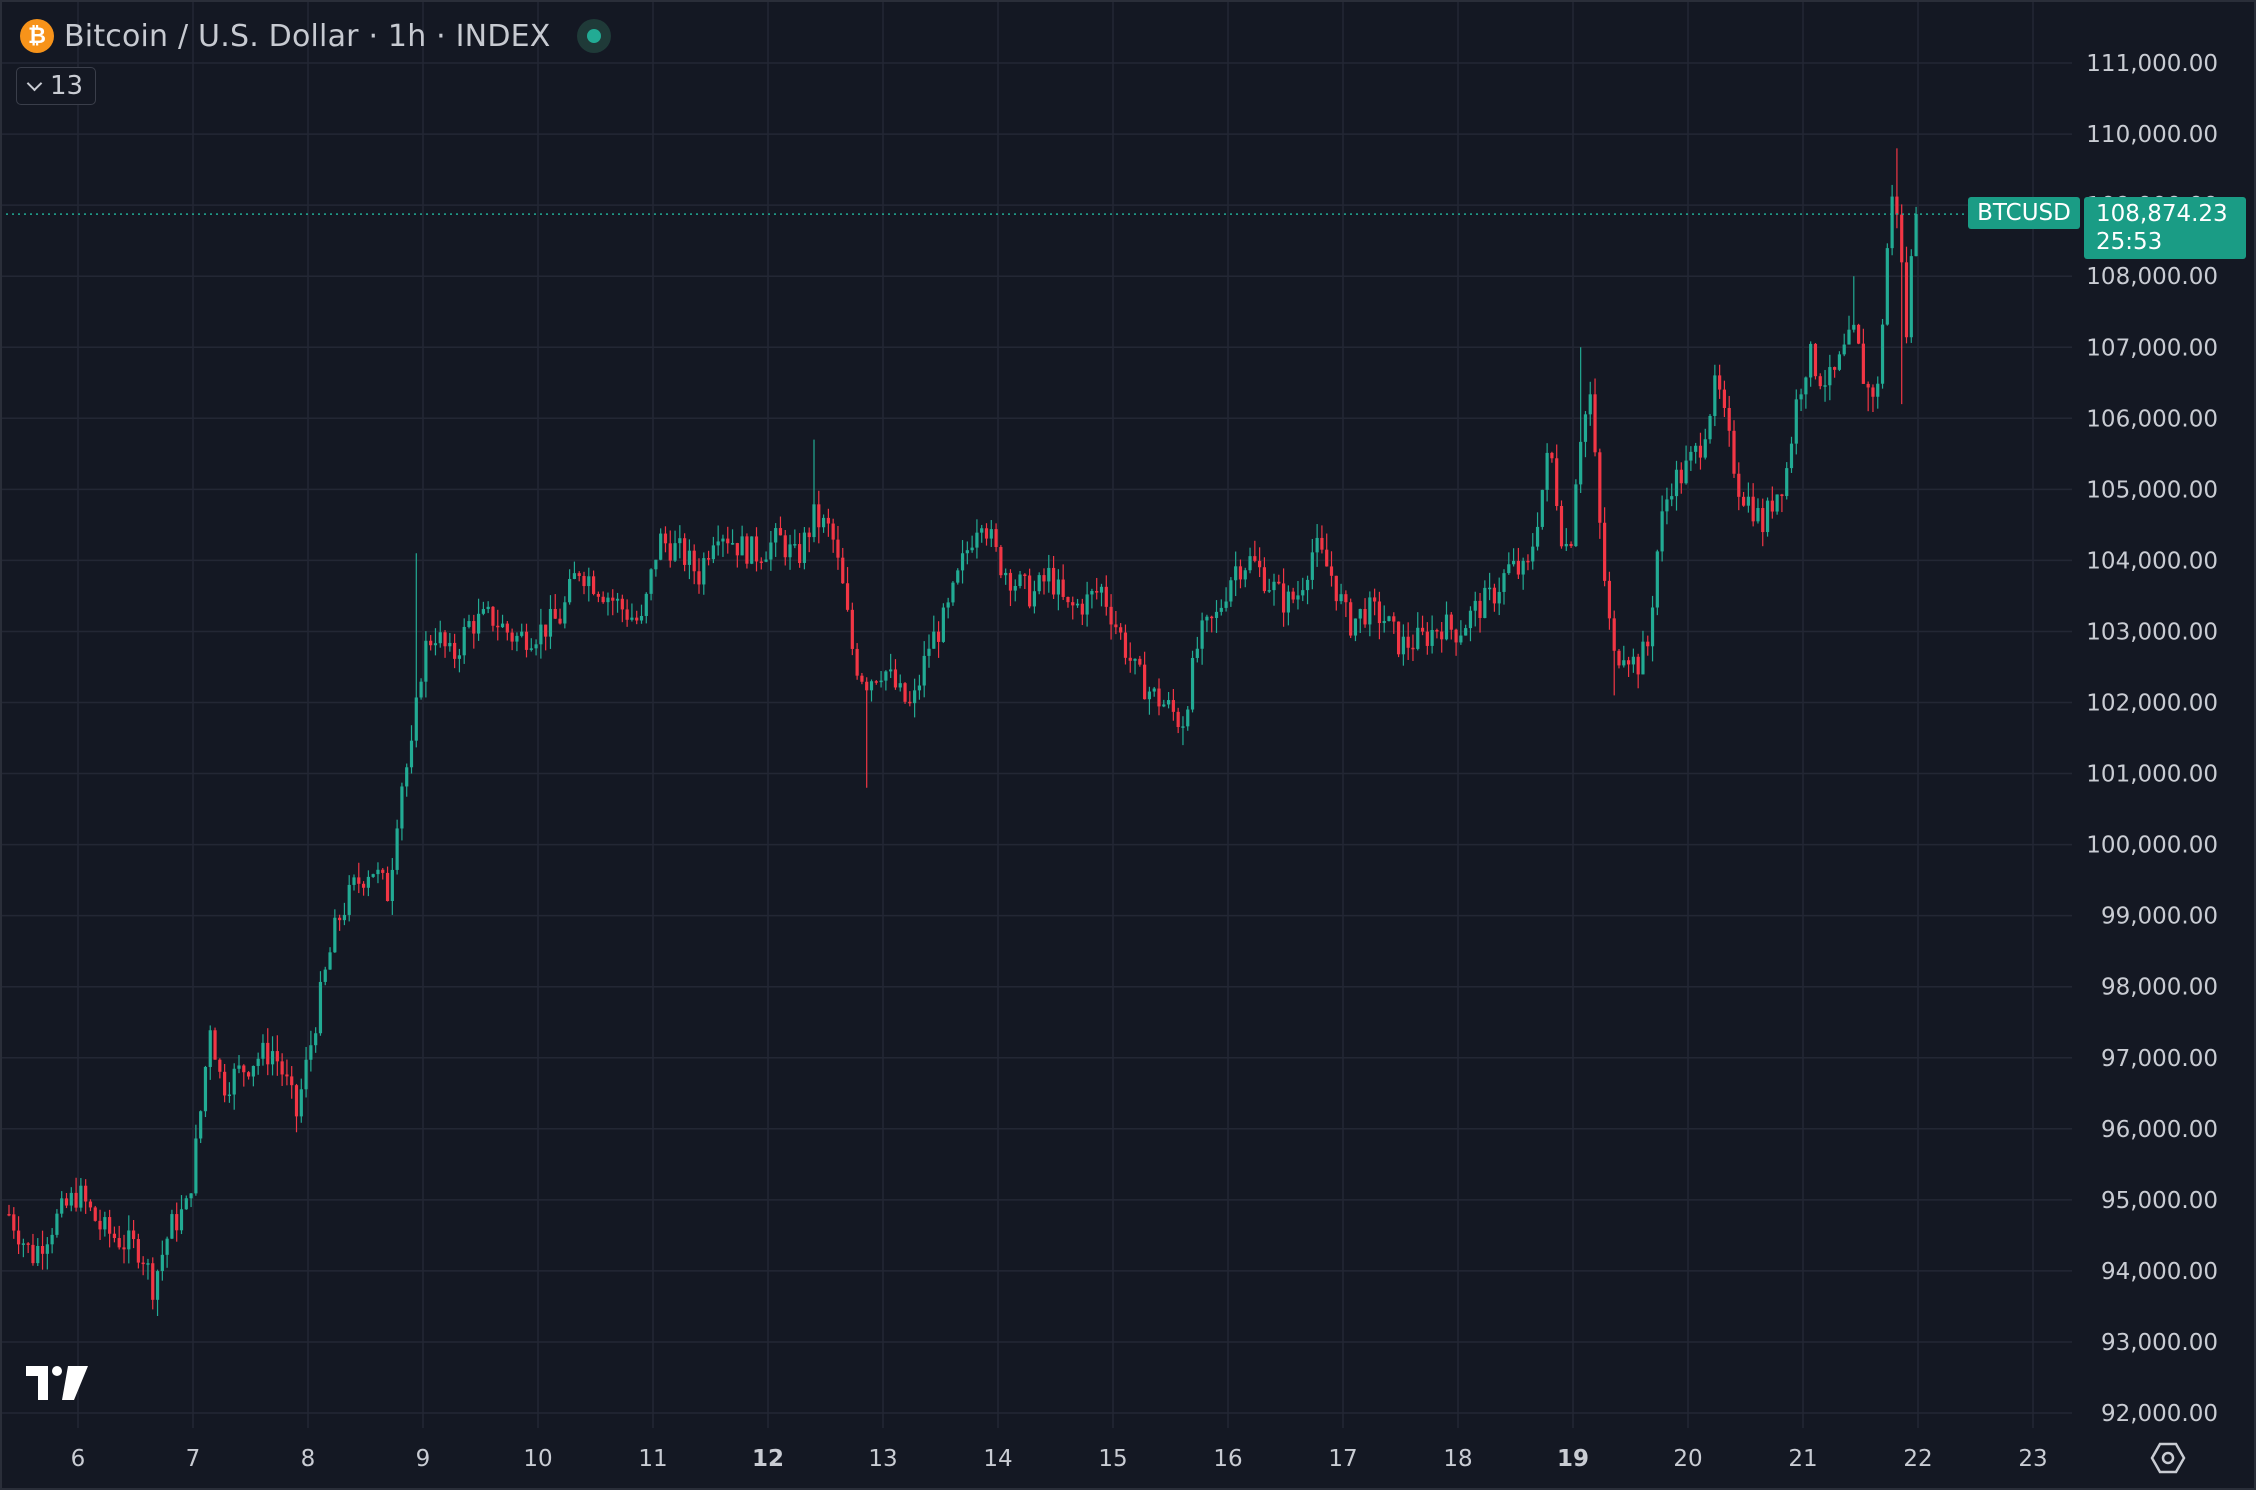 The width and height of the screenshot is (2256, 1490). I want to click on symbol-title: Bitcoin / U.S. Dollar · 1h · INDEX, so click(307, 36).